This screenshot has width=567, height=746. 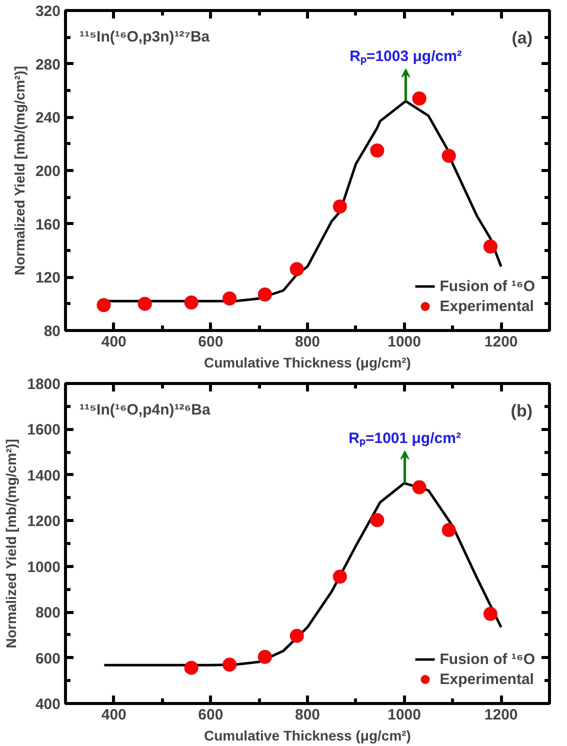 What do you see at coordinates (48, 659) in the screenshot?
I see `y-tick-label: 600` at bounding box center [48, 659].